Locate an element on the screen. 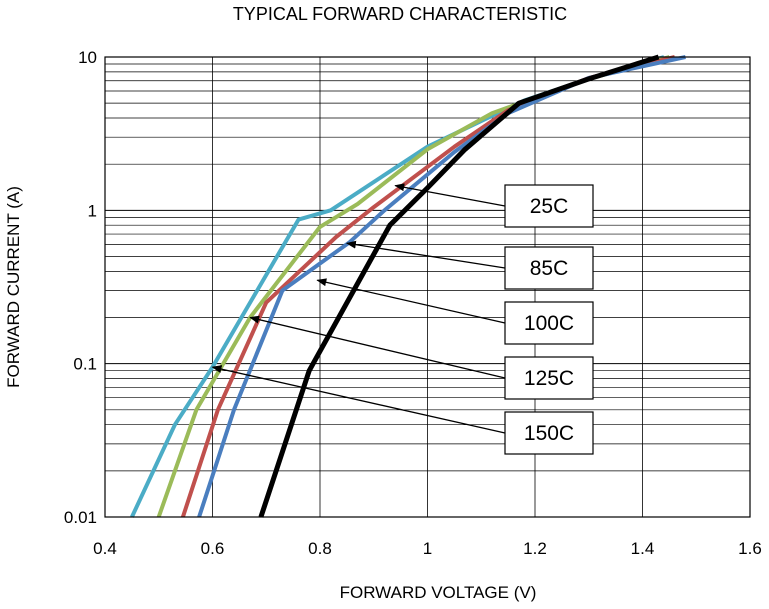  x-tick-label: 0.6 is located at coordinates (213, 548).